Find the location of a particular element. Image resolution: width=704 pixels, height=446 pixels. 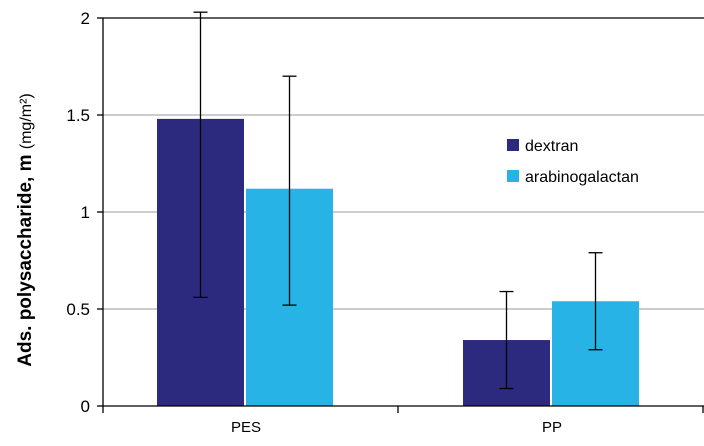

legend-swatch-dextran is located at coordinates (513, 145).